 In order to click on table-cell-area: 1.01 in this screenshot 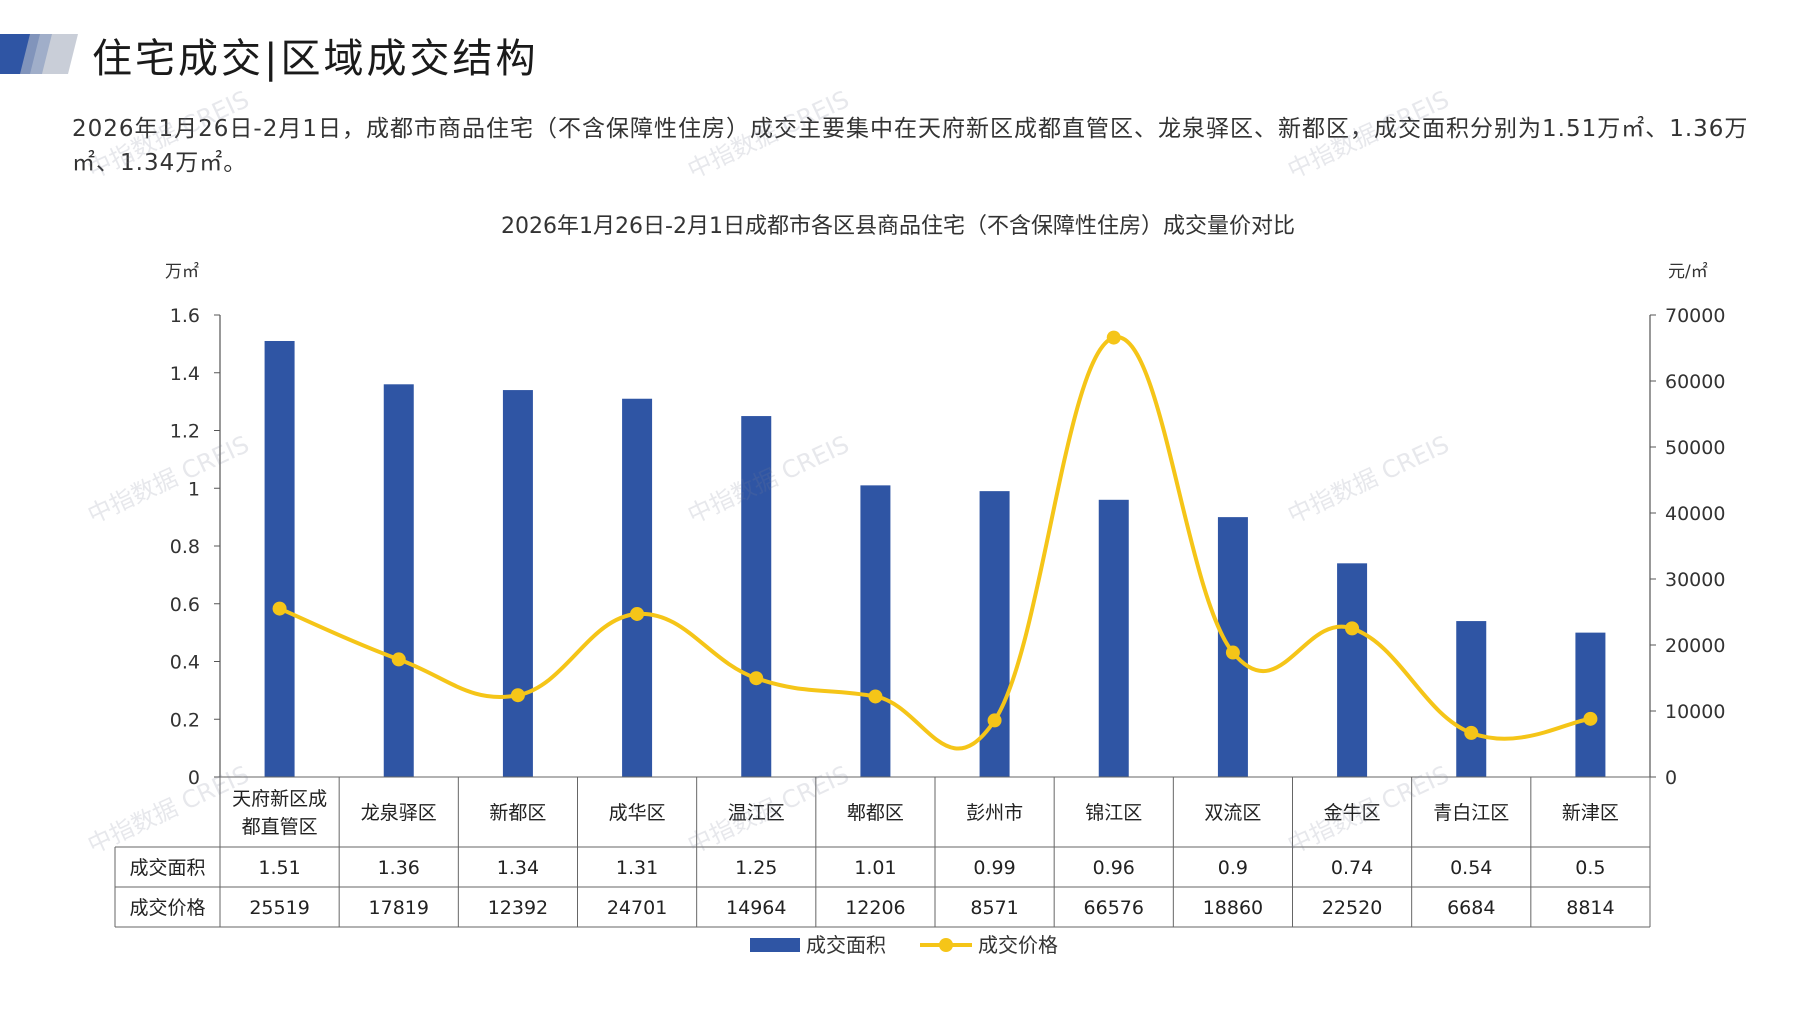, I will do `click(875, 868)`.